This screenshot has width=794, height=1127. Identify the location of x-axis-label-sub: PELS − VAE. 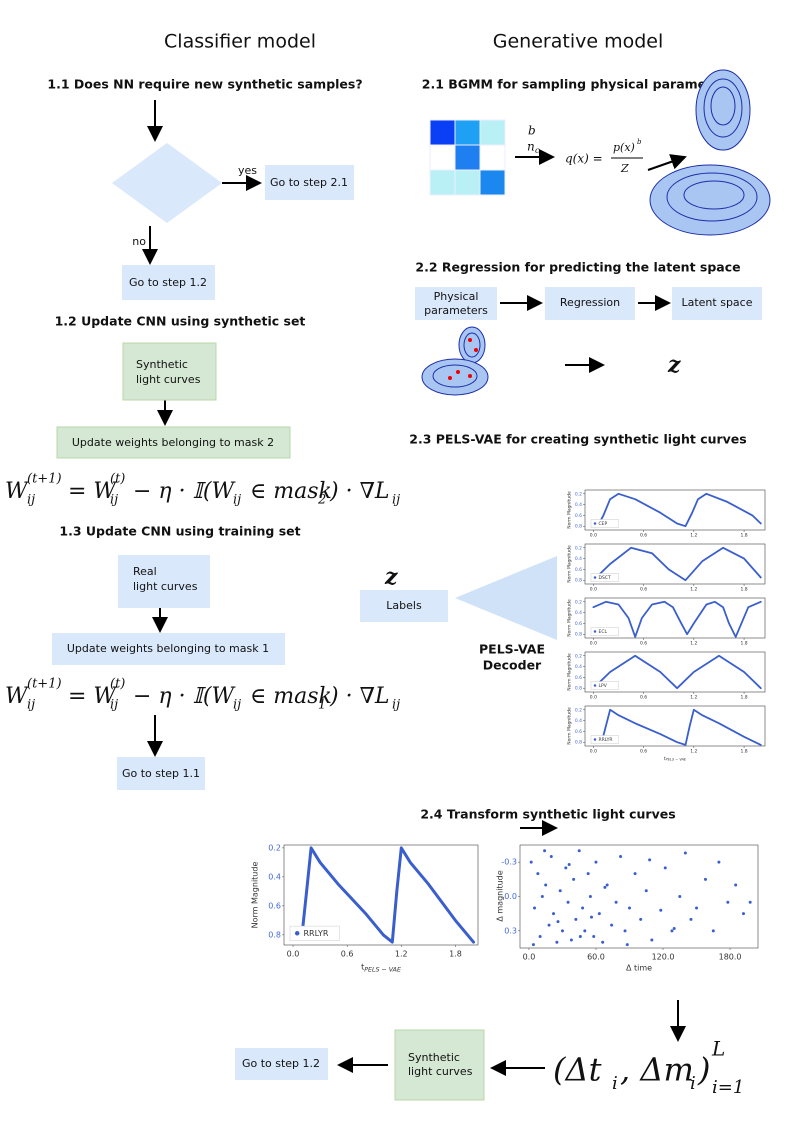
(382, 969).